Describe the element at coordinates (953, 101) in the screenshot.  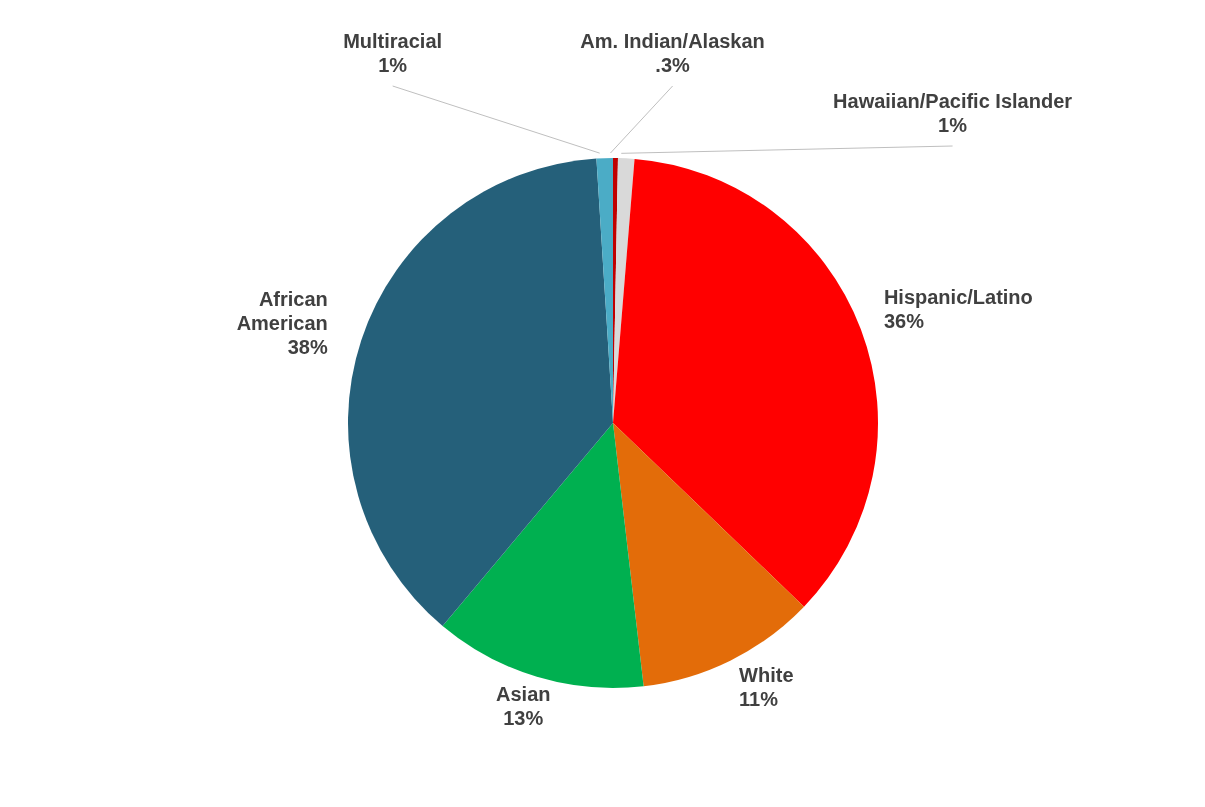
I see `slice-label: Hawaiian/Pacific Islander` at that location.